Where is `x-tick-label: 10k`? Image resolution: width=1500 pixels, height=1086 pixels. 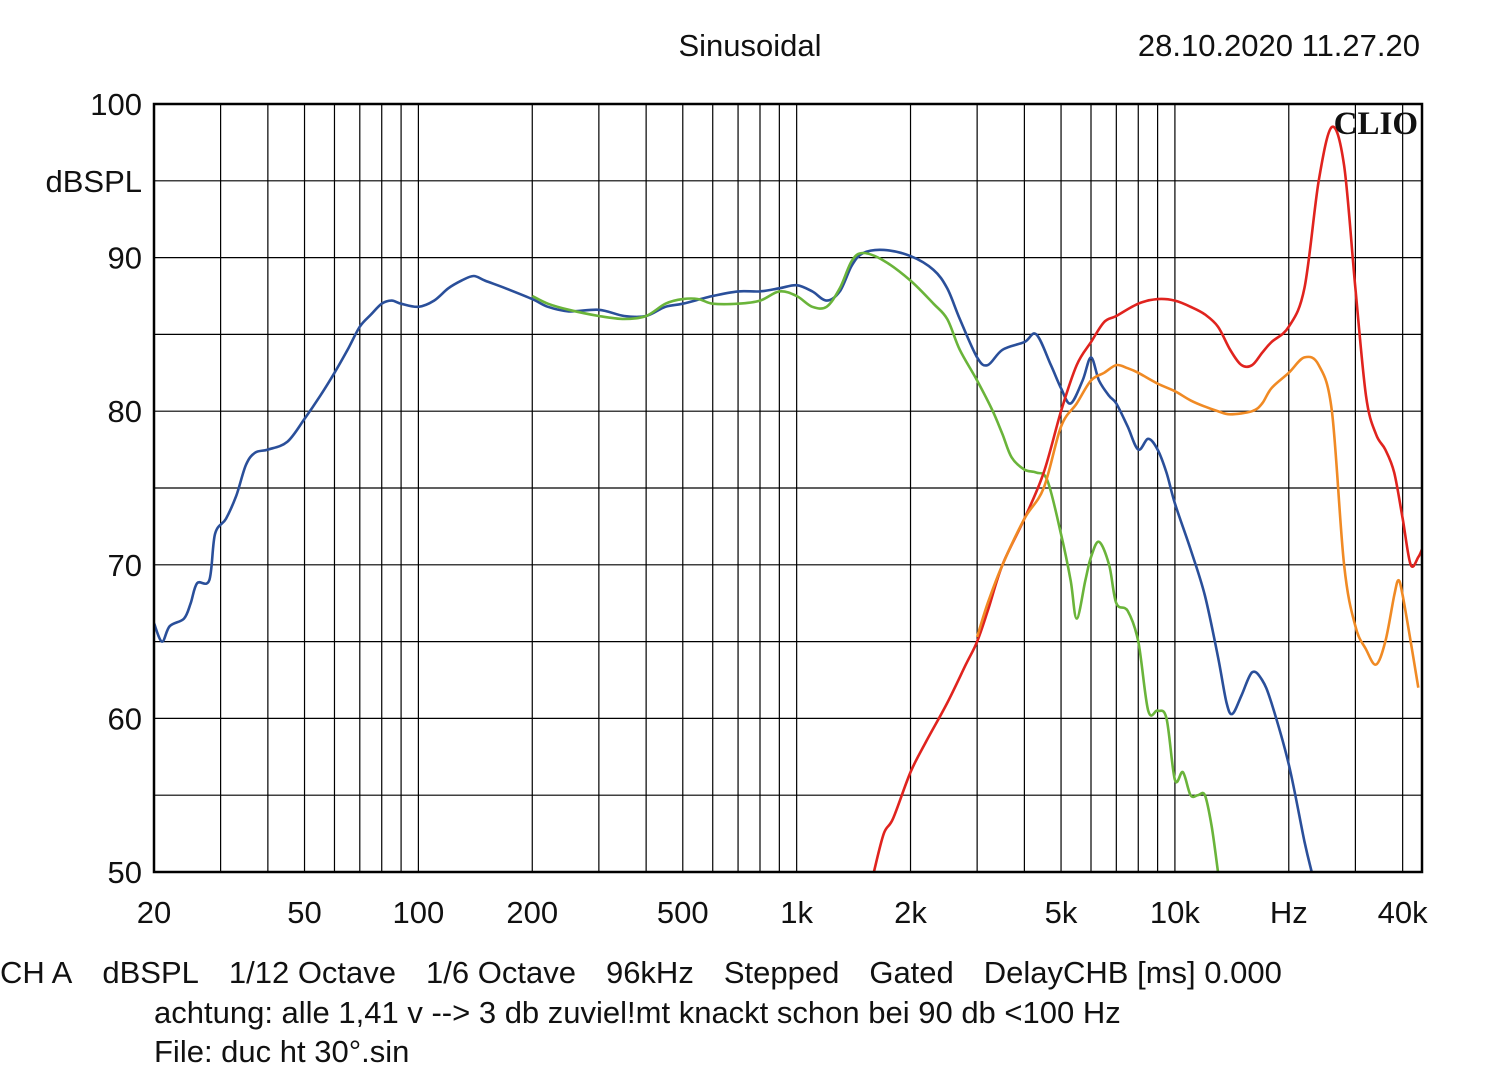 x-tick-label: 10k is located at coordinates (1175, 912).